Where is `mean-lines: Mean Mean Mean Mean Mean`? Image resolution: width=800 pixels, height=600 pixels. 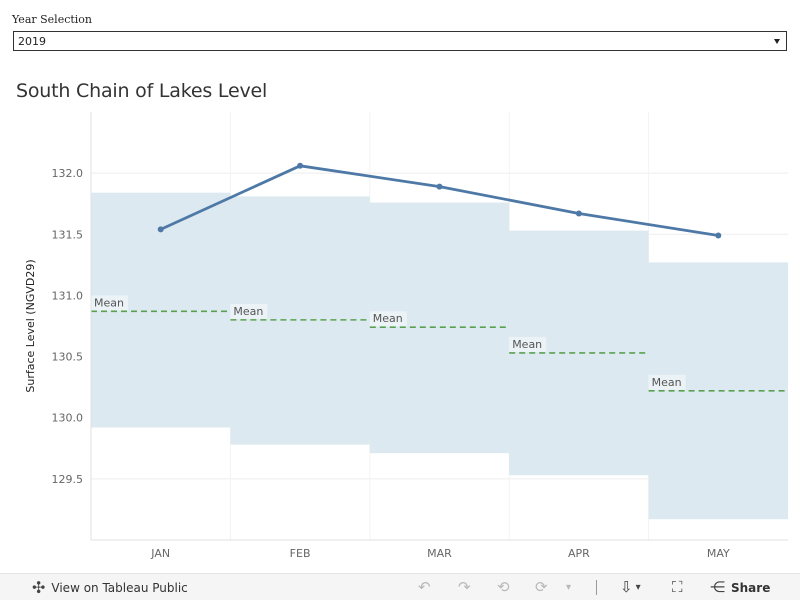 mean-lines: Mean Mean Mean Mean Mean is located at coordinates (439, 343).